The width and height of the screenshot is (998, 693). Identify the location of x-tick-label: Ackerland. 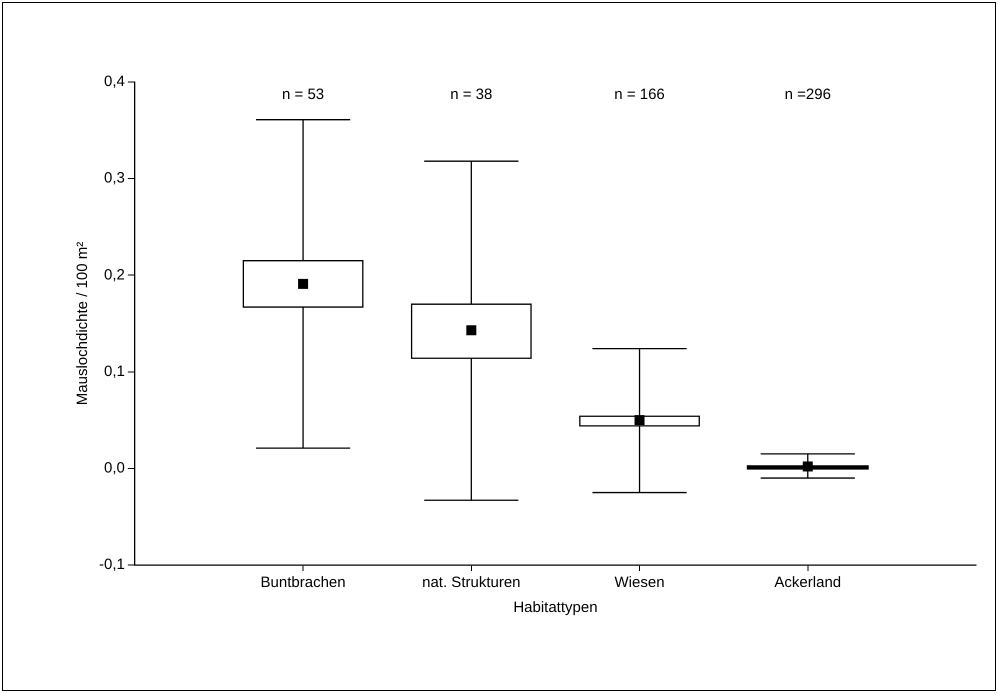
(808, 583).